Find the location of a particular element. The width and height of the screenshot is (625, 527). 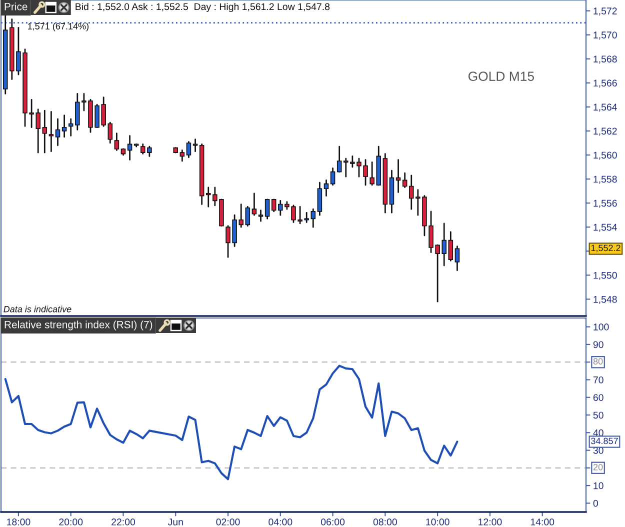

y-tick-label: 1,558 is located at coordinates (605, 180).